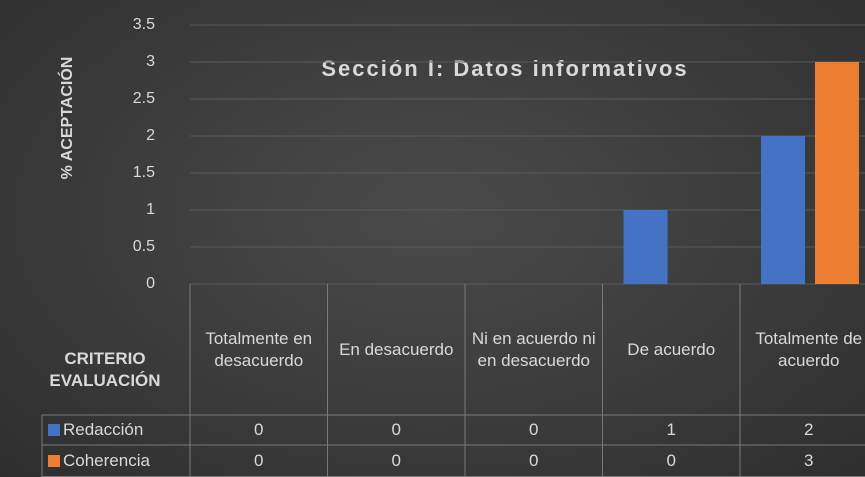 The height and width of the screenshot is (477, 865). Describe the element at coordinates (396, 349) in the screenshot. I see `x-tick-label: En desacuerdo` at that location.